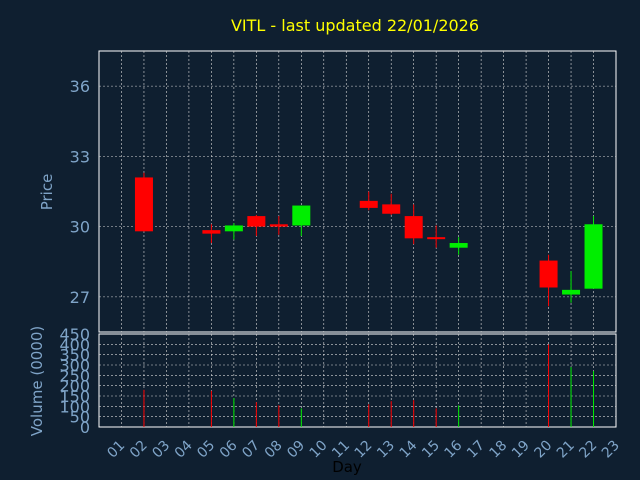 Image resolution: width=640 pixels, height=480 pixels. Describe the element at coordinates (184, 449) in the screenshot. I see `x-tick-label: 04` at that location.